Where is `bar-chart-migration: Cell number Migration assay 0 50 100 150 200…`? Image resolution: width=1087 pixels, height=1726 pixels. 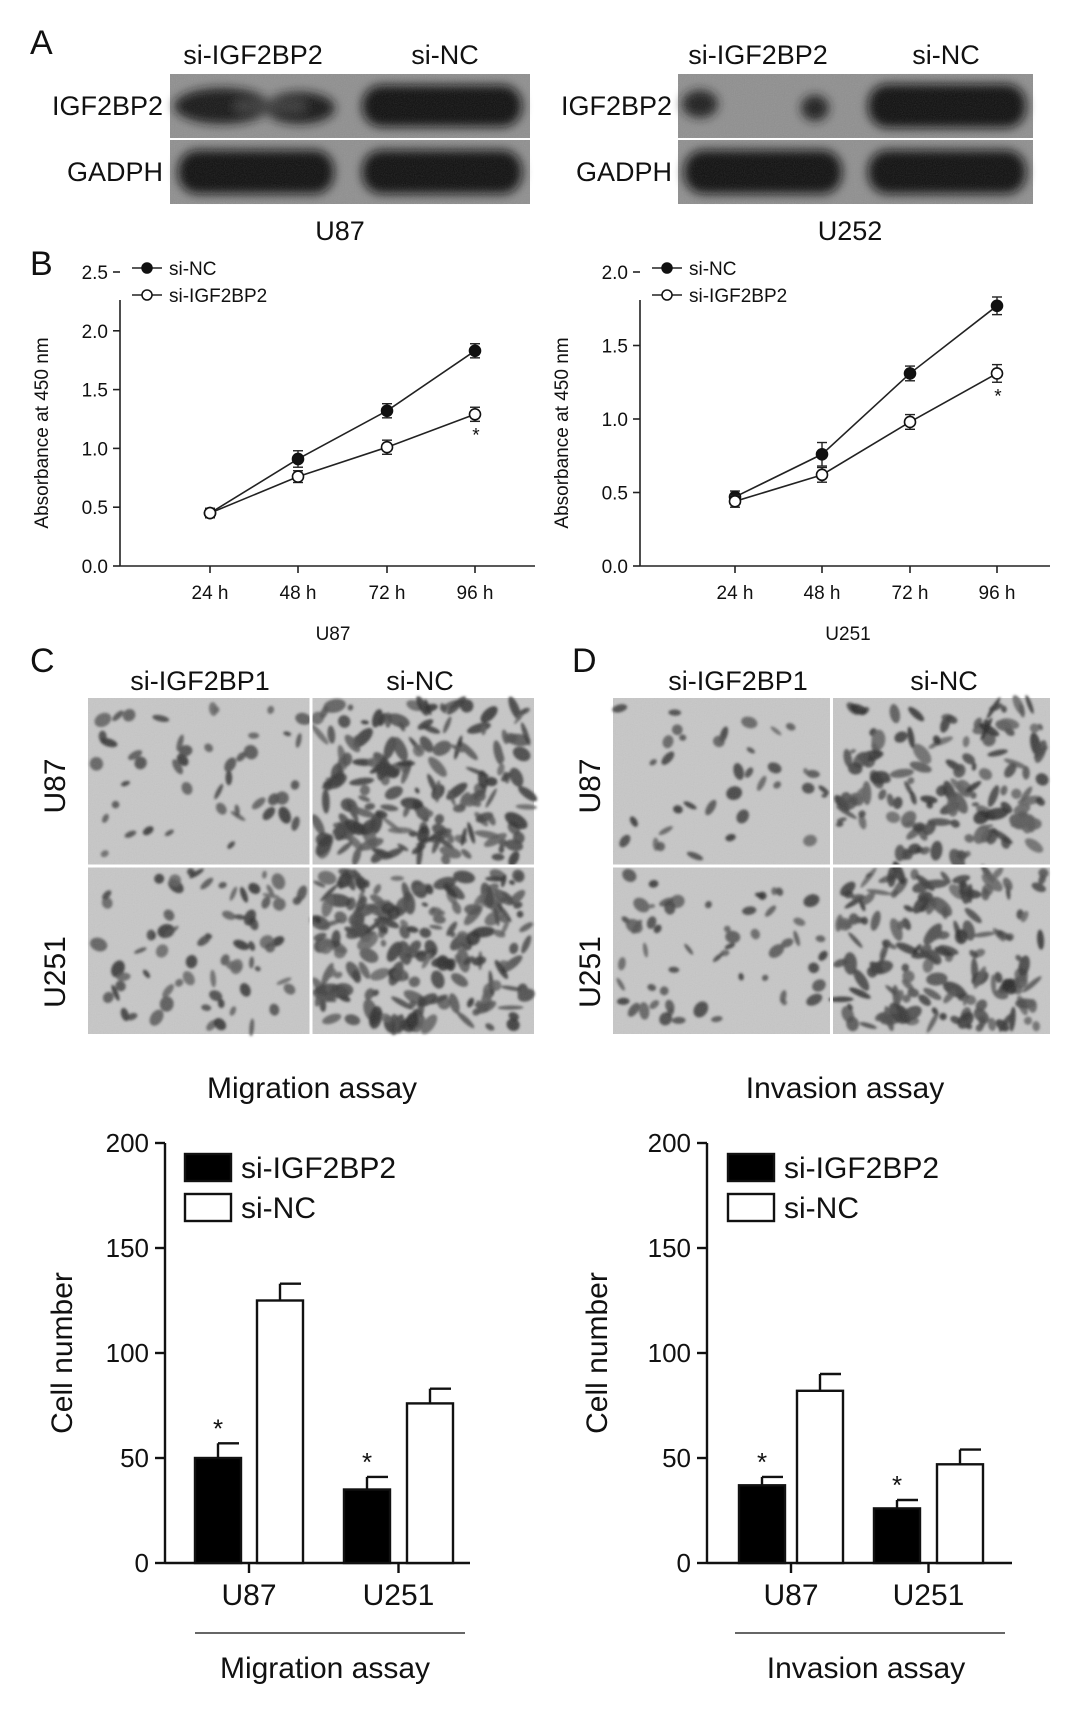 bar-chart-migration: Cell number Migration assay 0 50 100 150 200… is located at coordinates (258, 1406).